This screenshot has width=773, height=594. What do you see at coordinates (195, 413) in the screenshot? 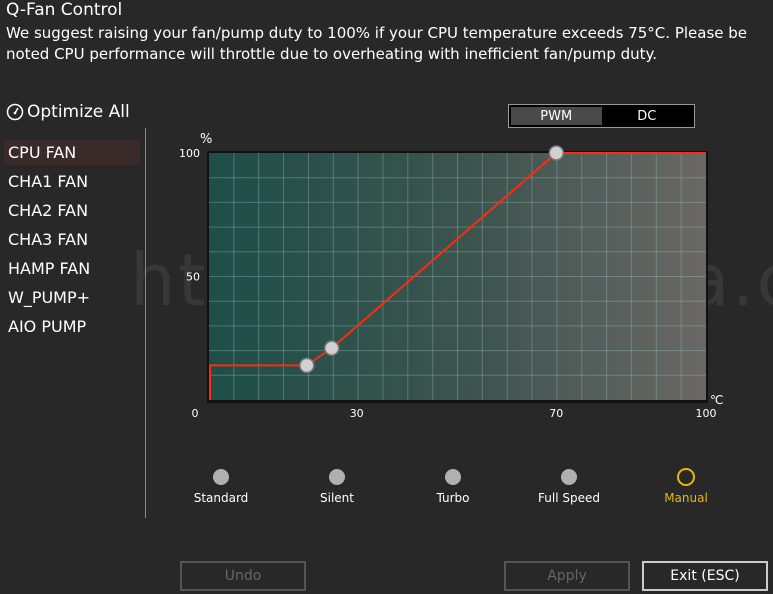
I see `x-tick-label: 0` at bounding box center [195, 413].